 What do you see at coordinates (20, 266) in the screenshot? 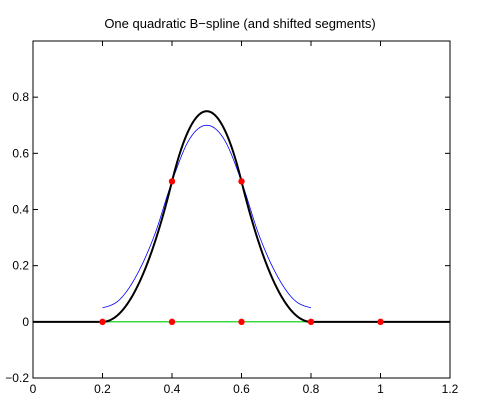
I see `y-tick-label: 0.2` at bounding box center [20, 266].